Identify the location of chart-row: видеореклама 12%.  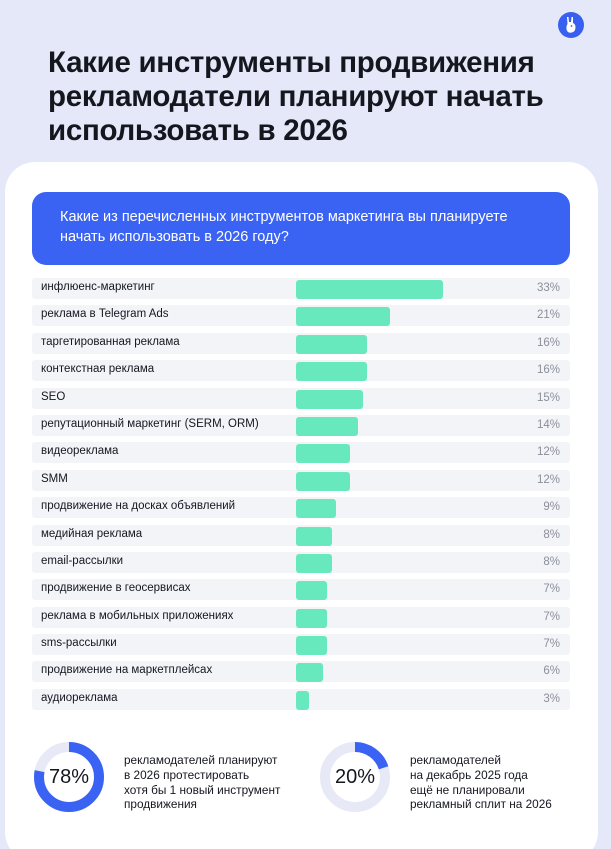
(301, 453).